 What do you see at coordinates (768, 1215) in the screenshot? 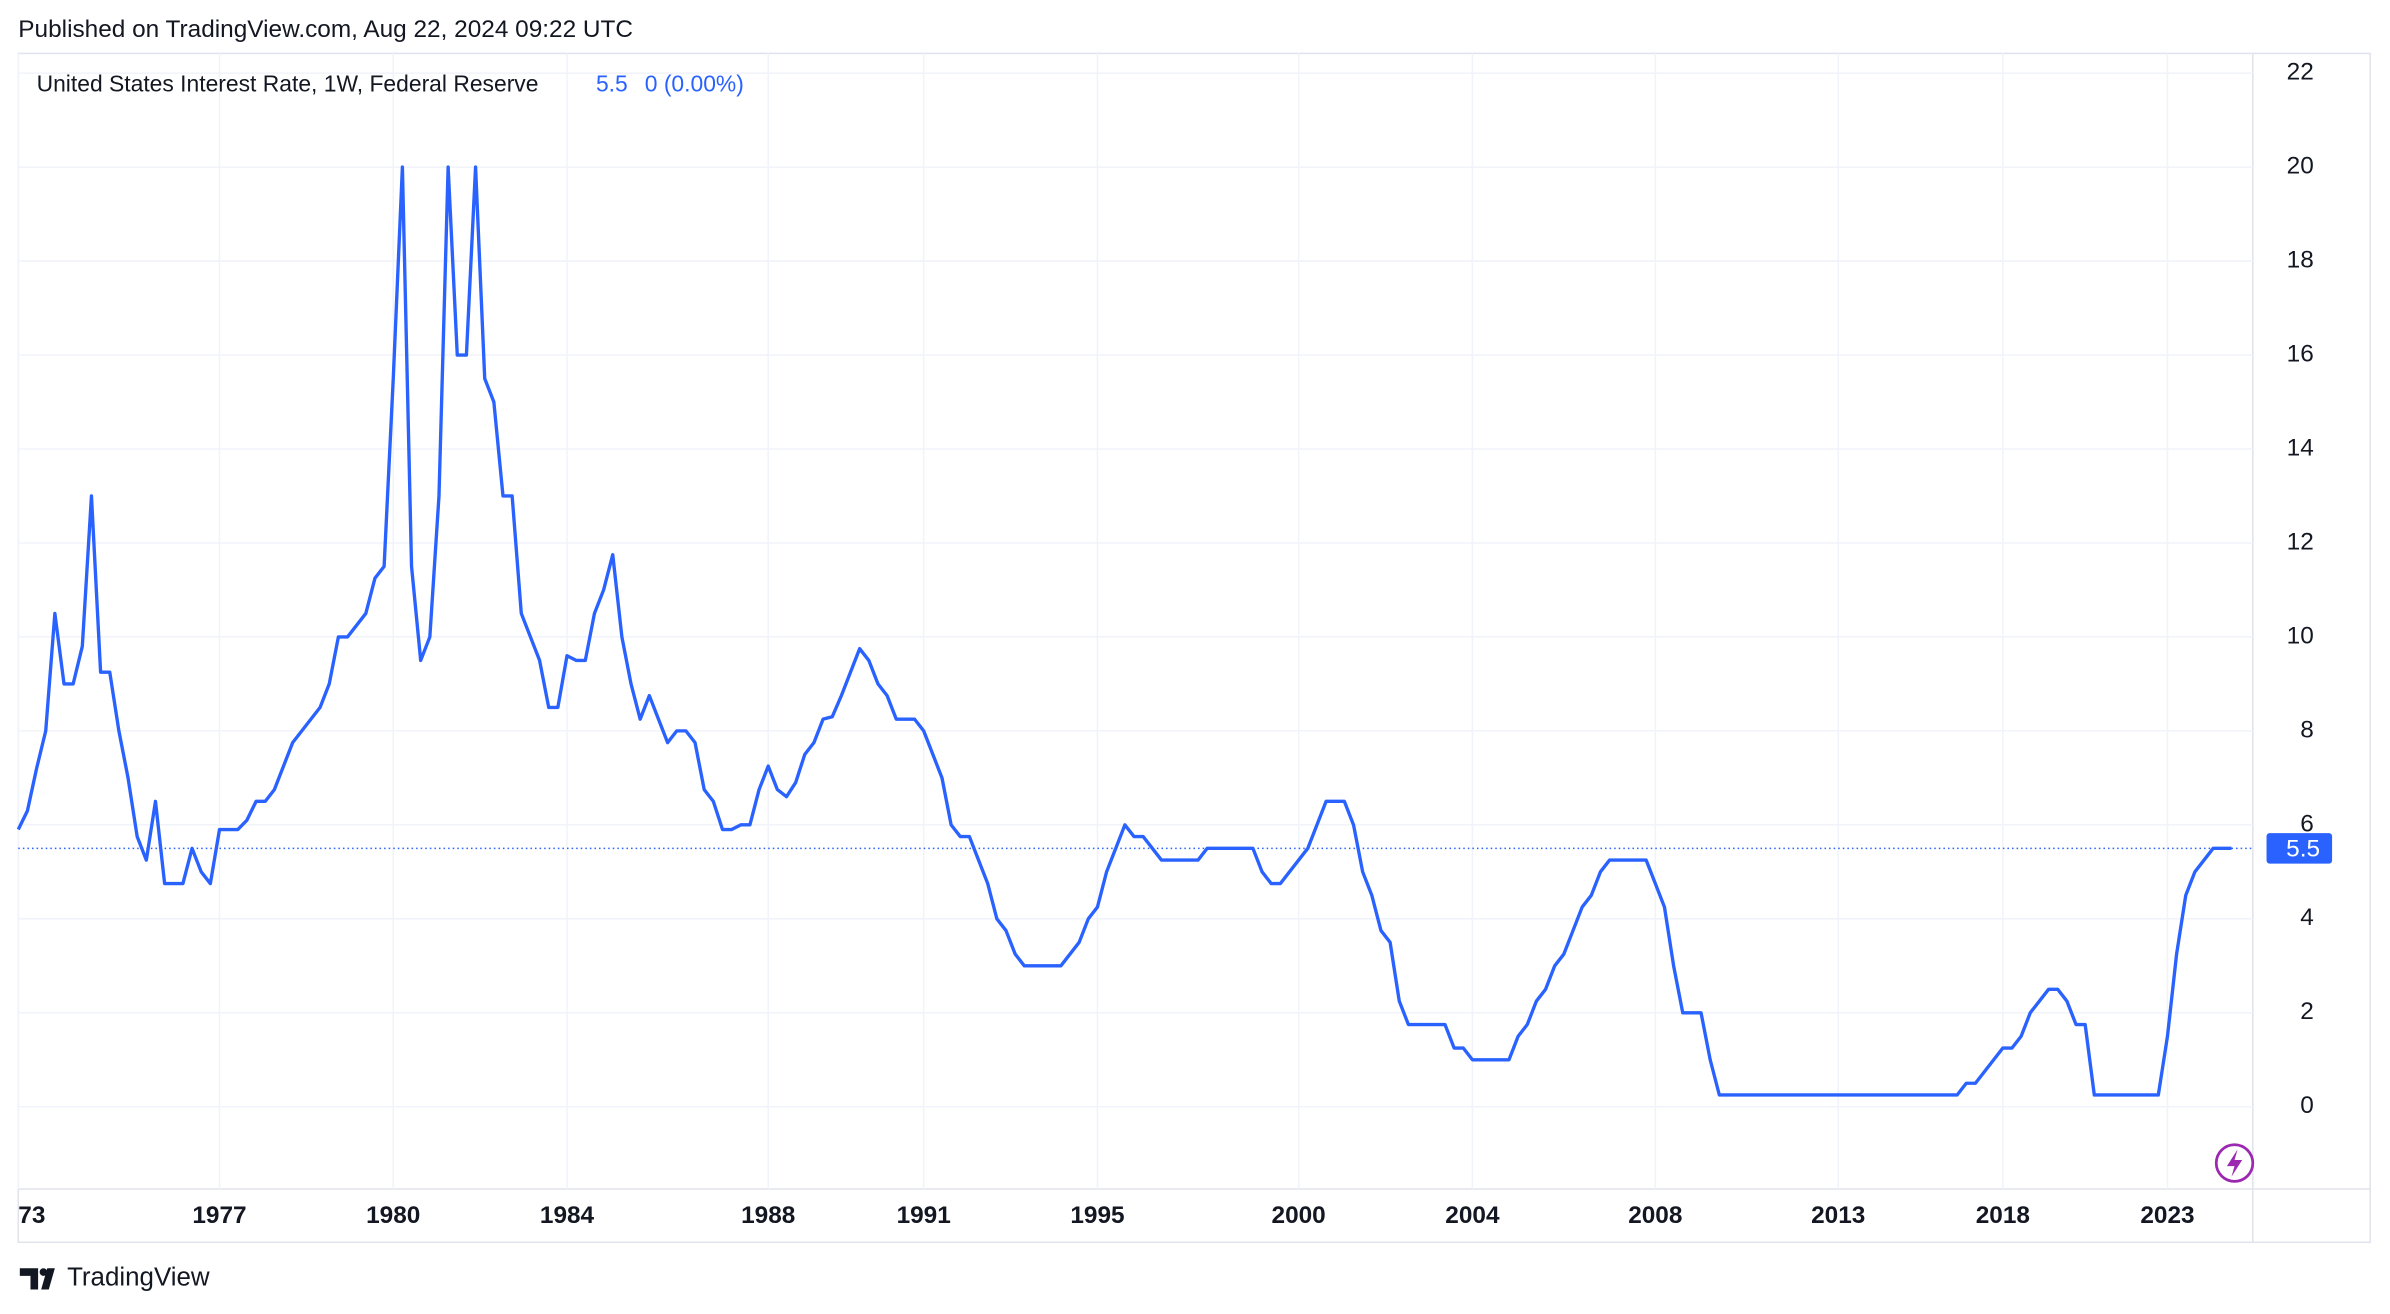
I see `x-tick-label: 1988` at bounding box center [768, 1215].